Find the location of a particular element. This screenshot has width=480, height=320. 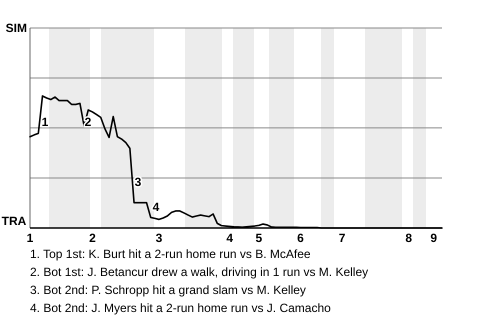

x-tick-label: 9 is located at coordinates (434, 238).